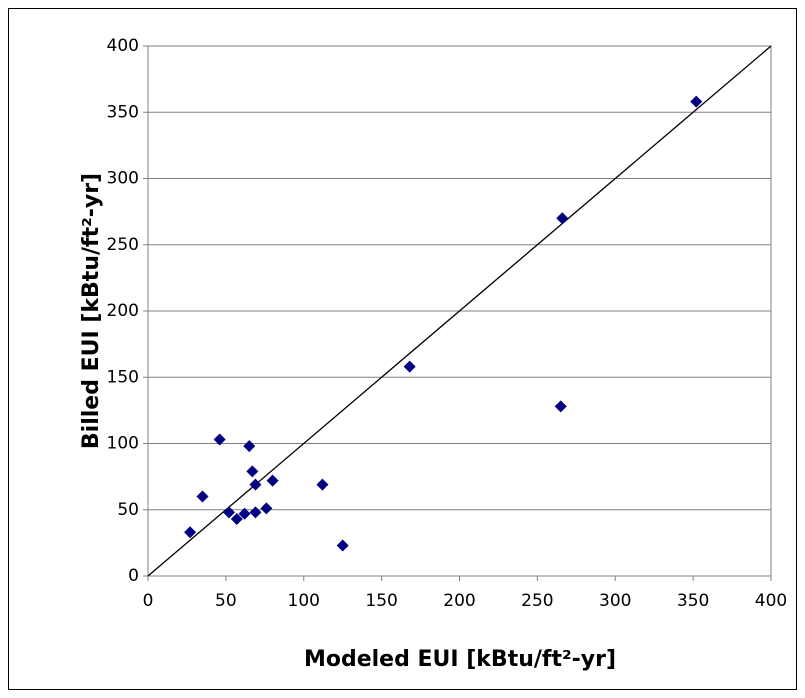 The width and height of the screenshot is (805, 698). What do you see at coordinates (226, 601) in the screenshot?
I see `x-tick-label: 50` at bounding box center [226, 601].